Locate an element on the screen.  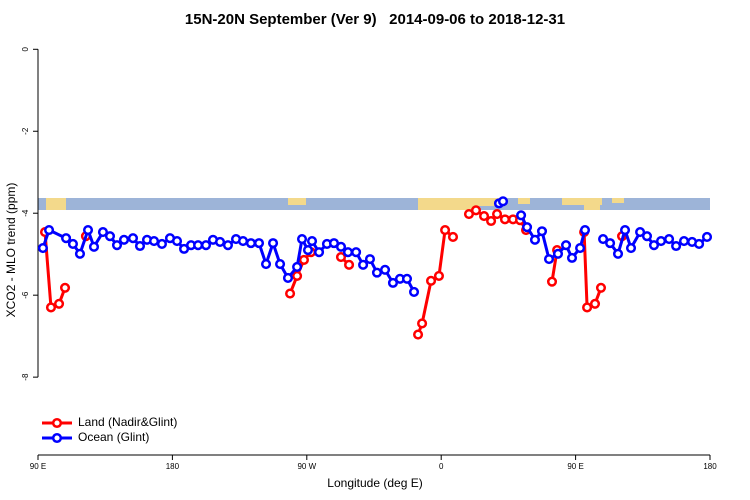
legend-label: Ocean (Glint) is located at coordinates (113, 437).